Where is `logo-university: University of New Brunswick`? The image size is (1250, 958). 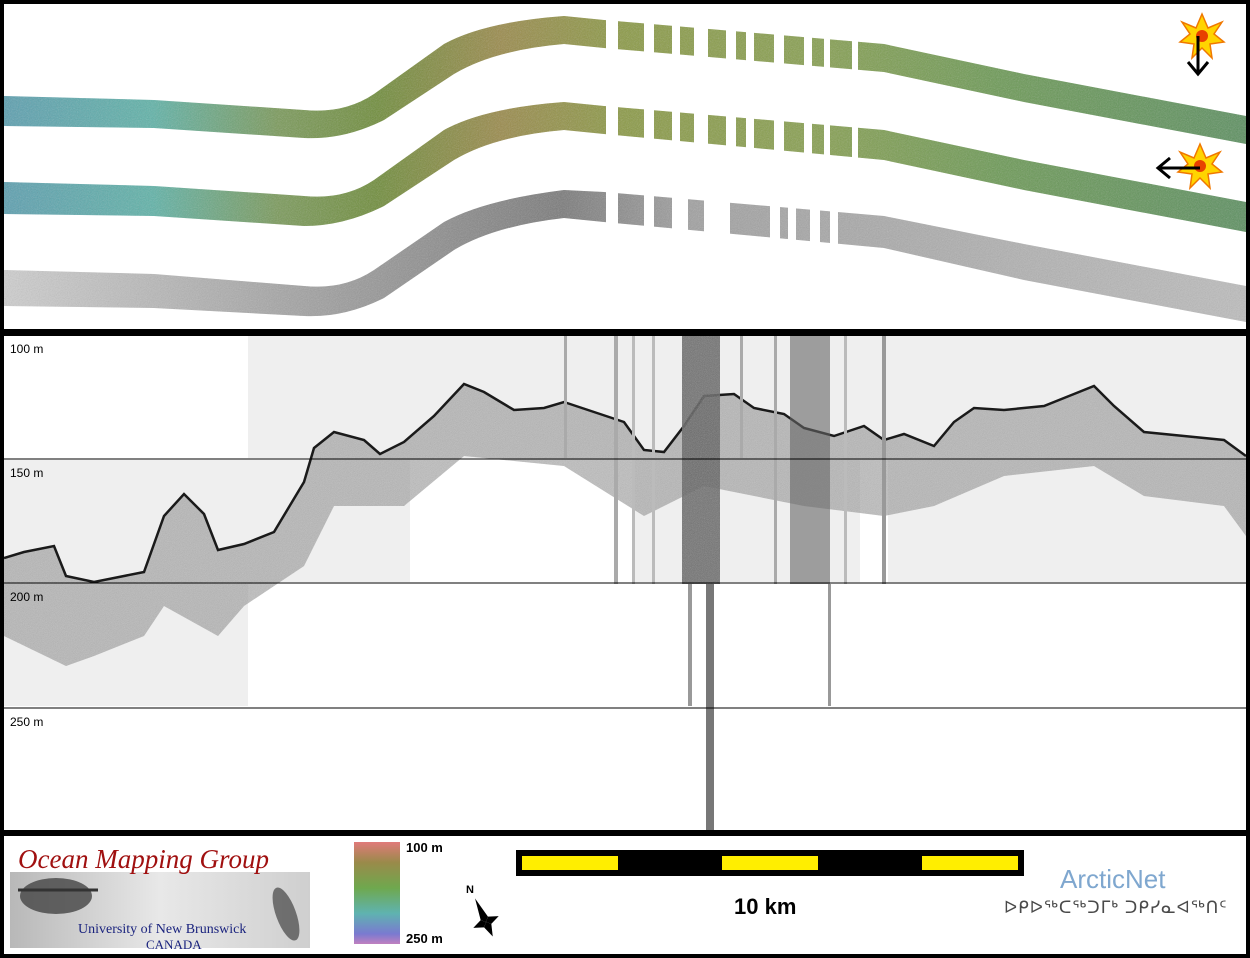 logo-university: University of New Brunswick is located at coordinates (162, 929).